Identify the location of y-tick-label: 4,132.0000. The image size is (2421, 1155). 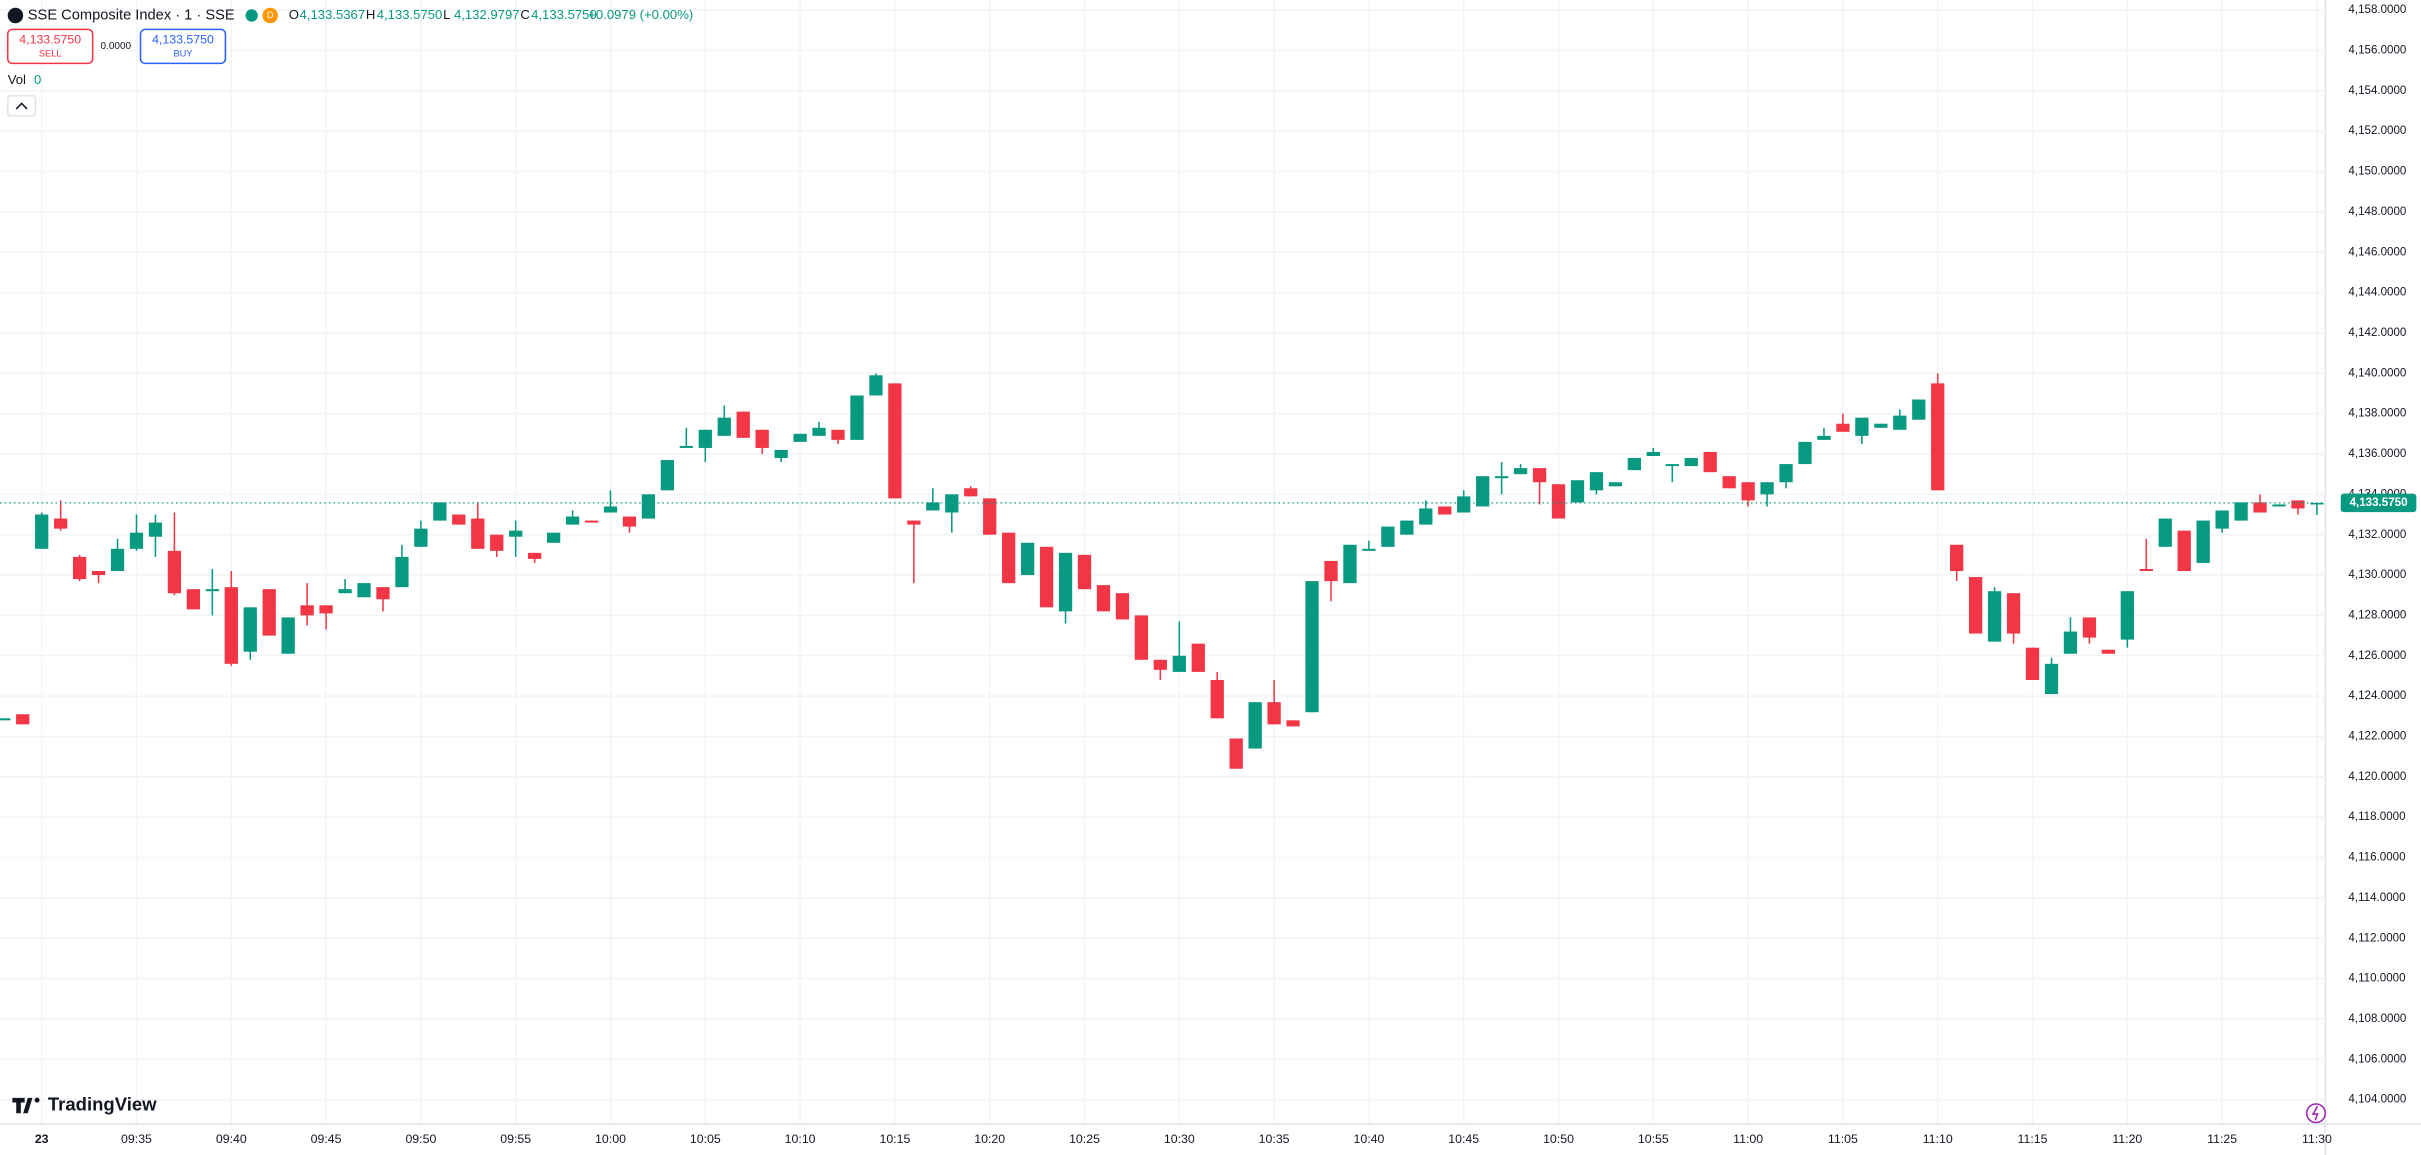
(2377, 535).